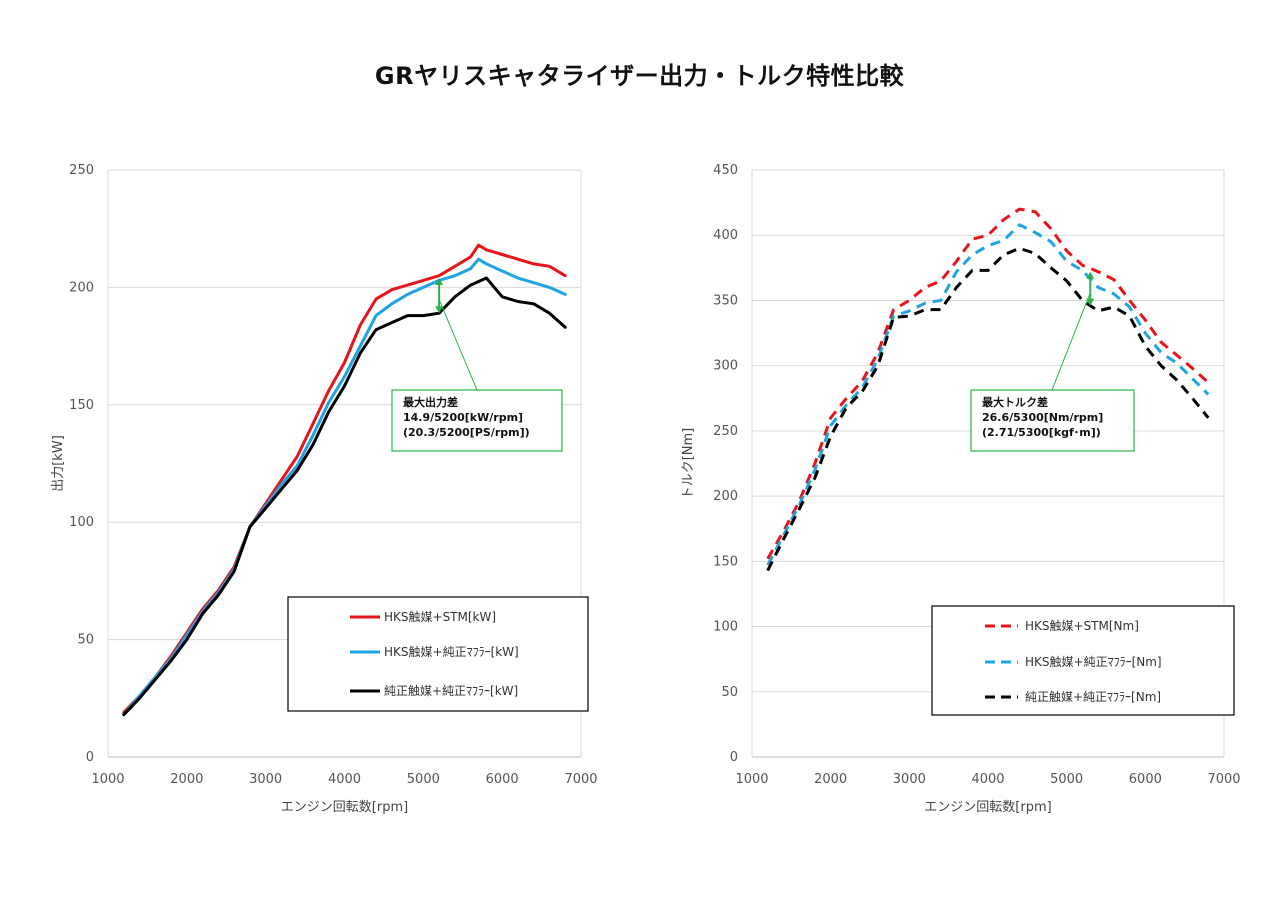 This screenshot has height=903, width=1279. I want to click on legend-label-0: HKS触媒+STM[kW], so click(440, 617).